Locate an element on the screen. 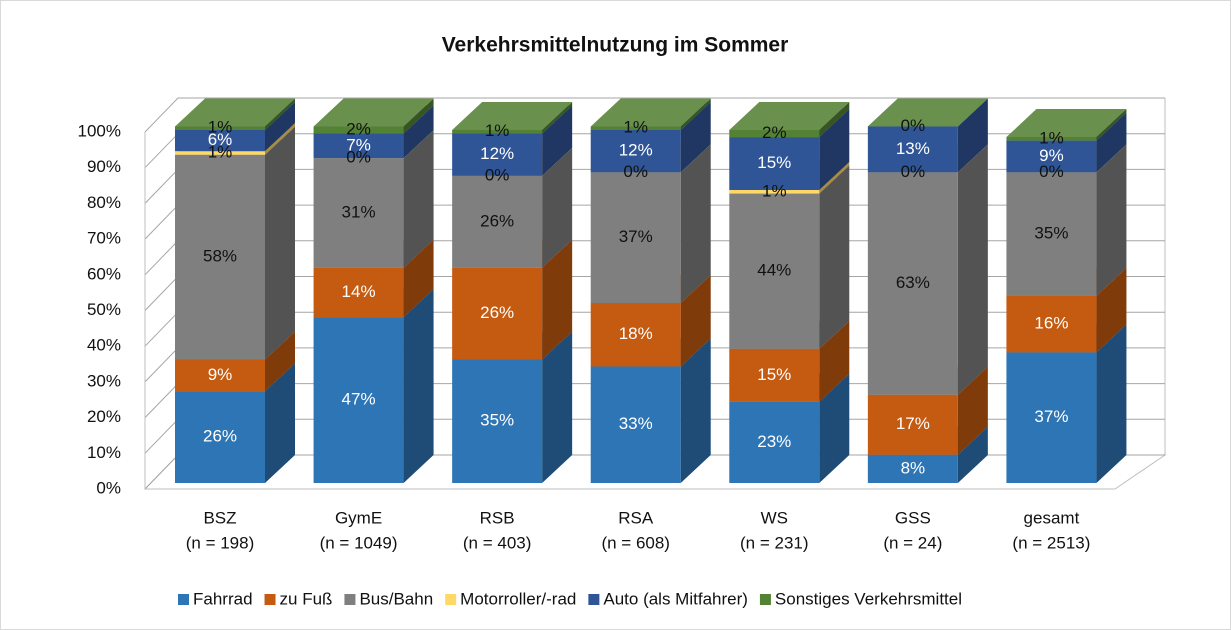 The height and width of the screenshot is (630, 1231). chart-title: Verkehrsmittelnutzung im Sommer is located at coordinates (615, 45).